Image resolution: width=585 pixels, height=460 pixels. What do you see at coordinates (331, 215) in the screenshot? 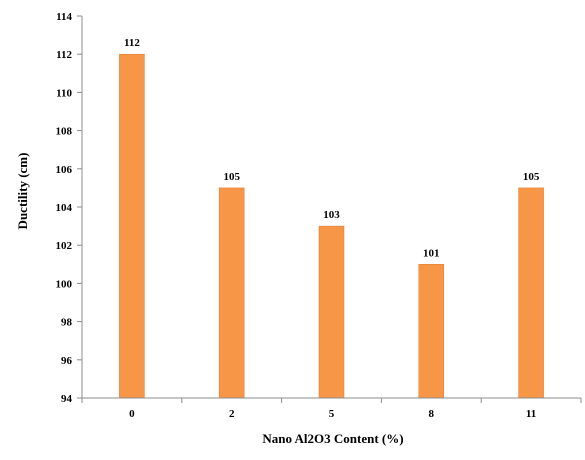
I see `data-label: 103` at bounding box center [331, 215].